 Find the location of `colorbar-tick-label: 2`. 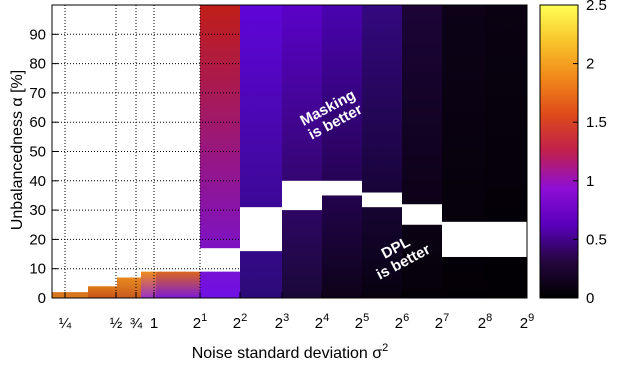

colorbar-tick-label: 2 is located at coordinates (590, 64).